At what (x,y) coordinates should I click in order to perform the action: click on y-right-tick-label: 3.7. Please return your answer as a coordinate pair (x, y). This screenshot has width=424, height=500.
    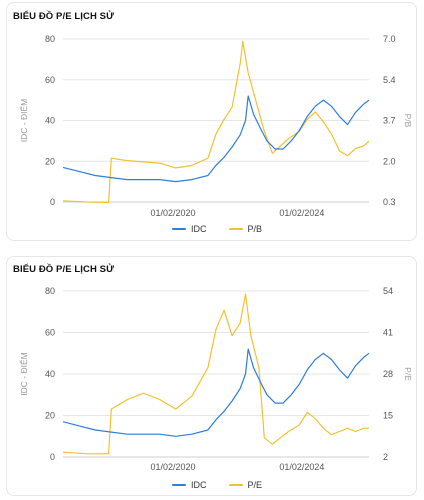
    Looking at the image, I should click on (389, 121).